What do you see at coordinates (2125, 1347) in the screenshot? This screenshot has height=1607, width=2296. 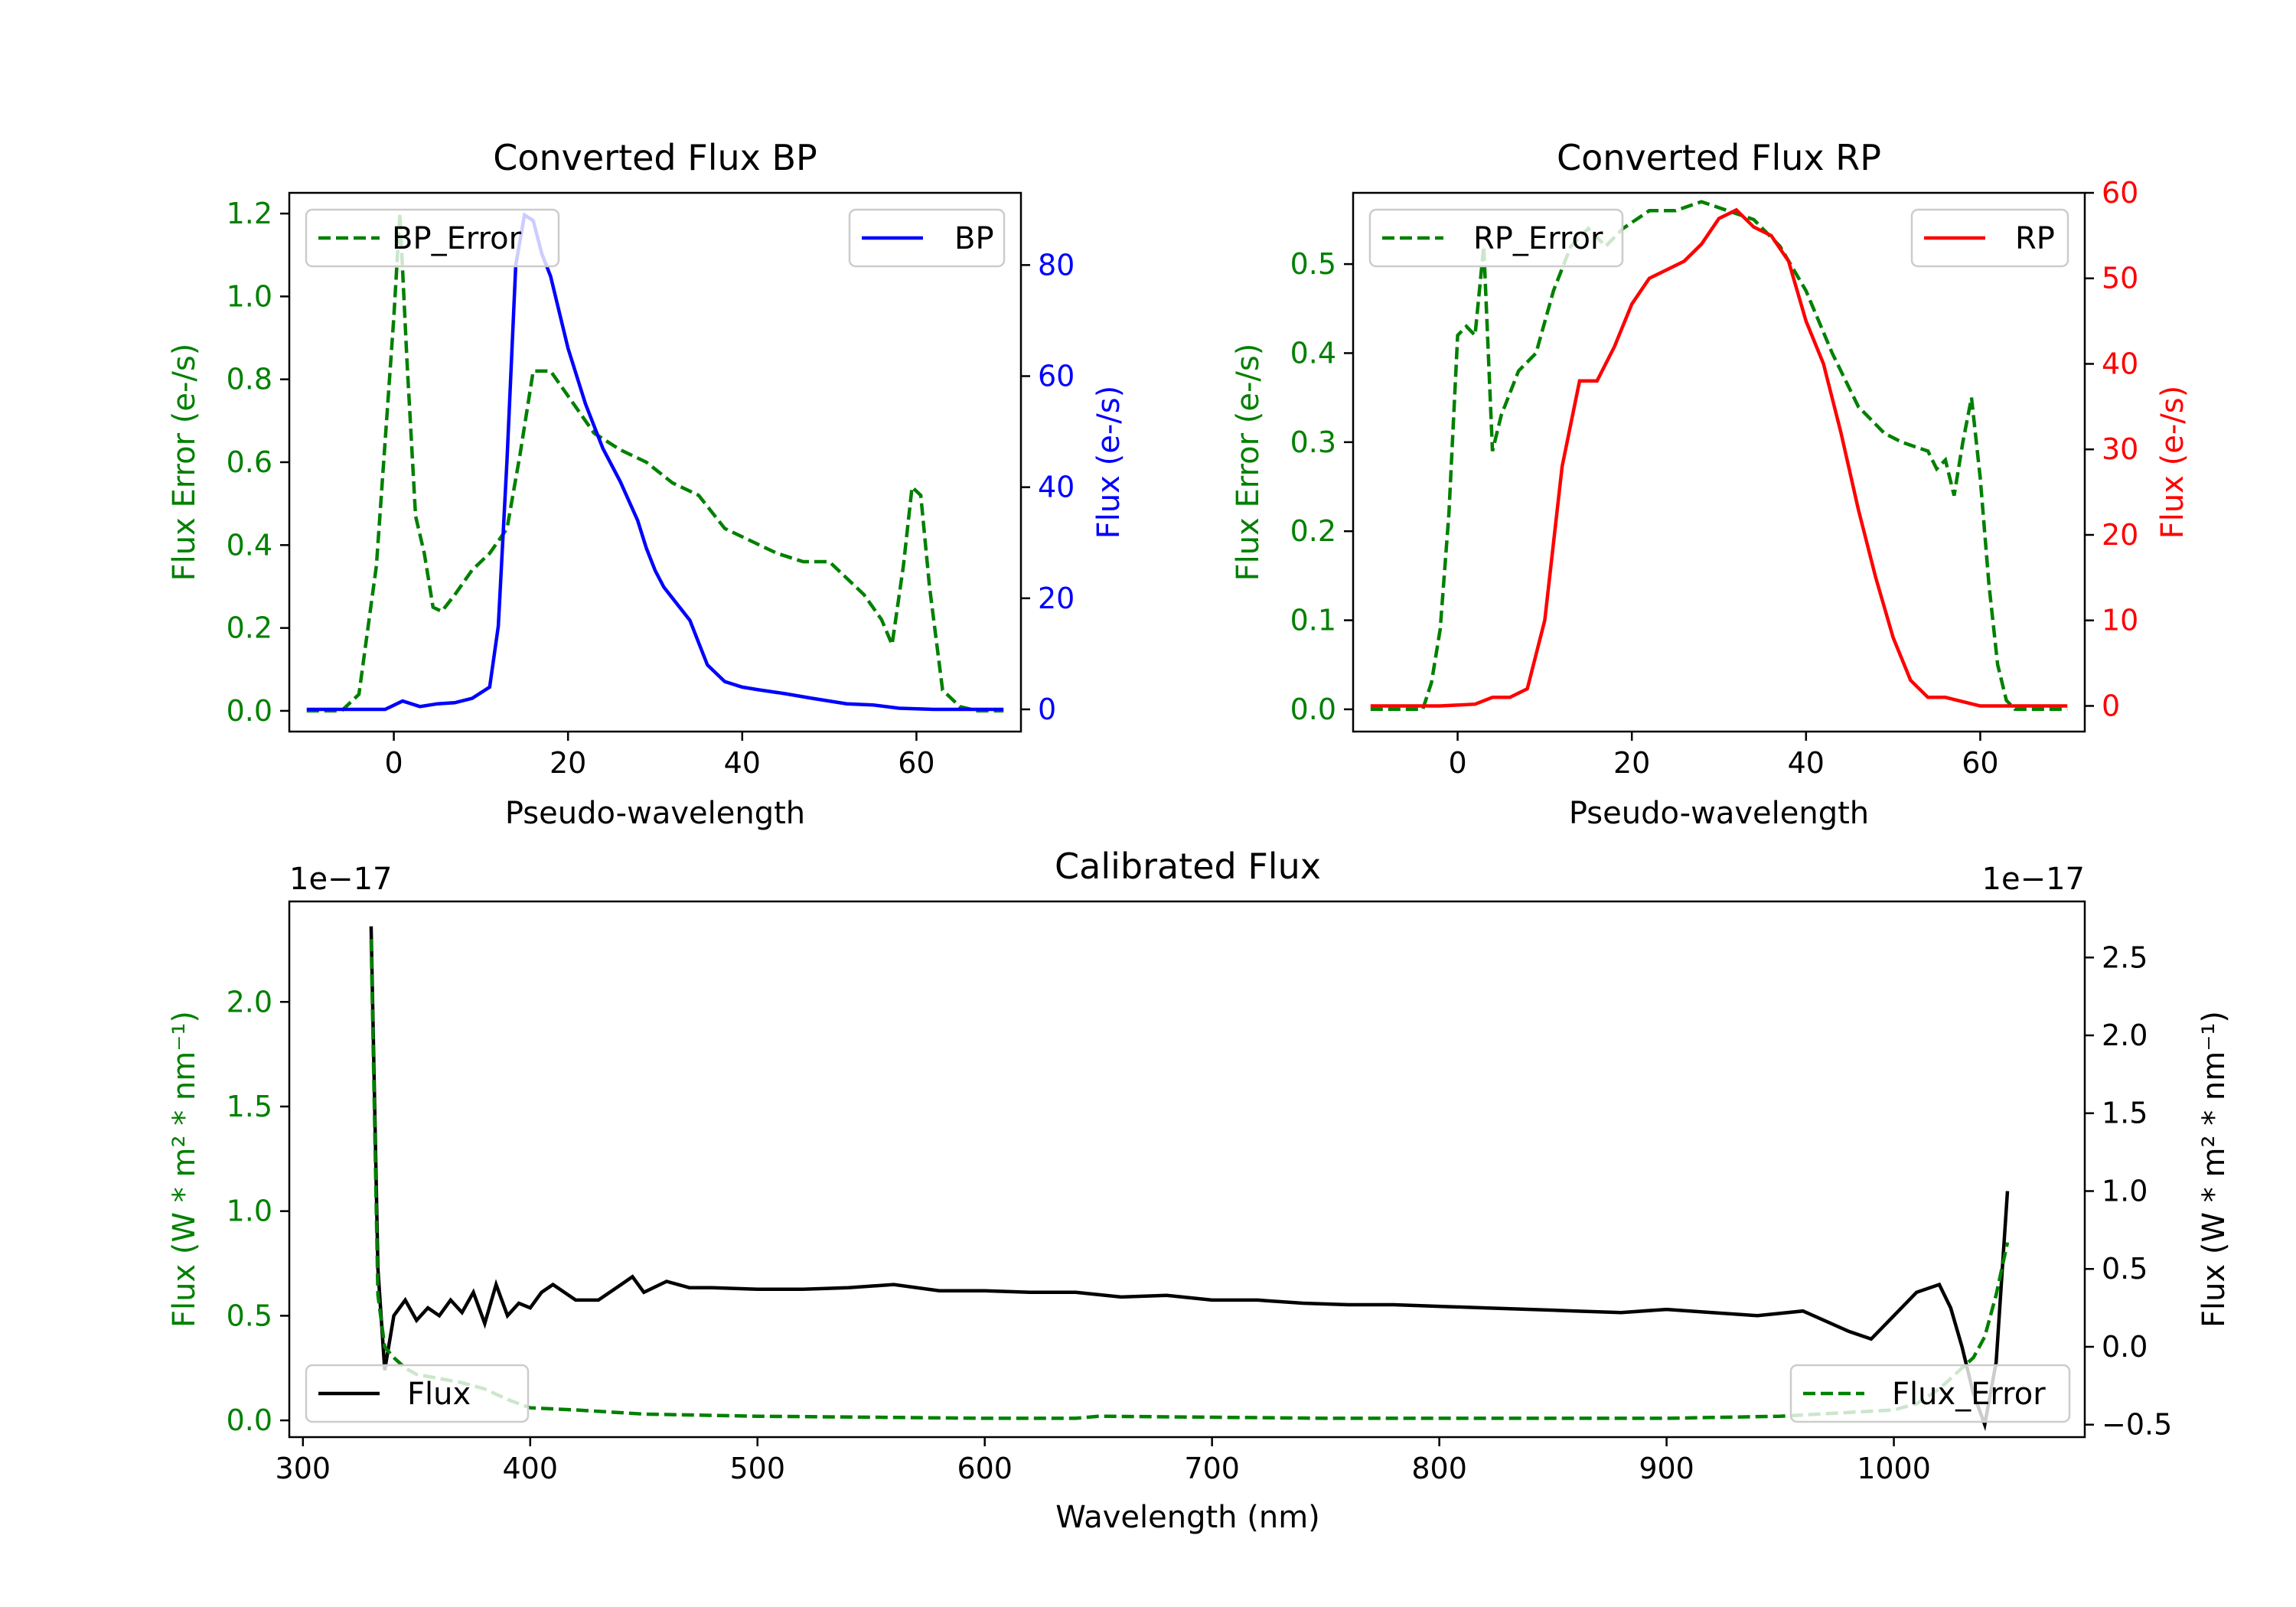 I see `calibrated-ytick-right-label: 0.0` at bounding box center [2125, 1347].